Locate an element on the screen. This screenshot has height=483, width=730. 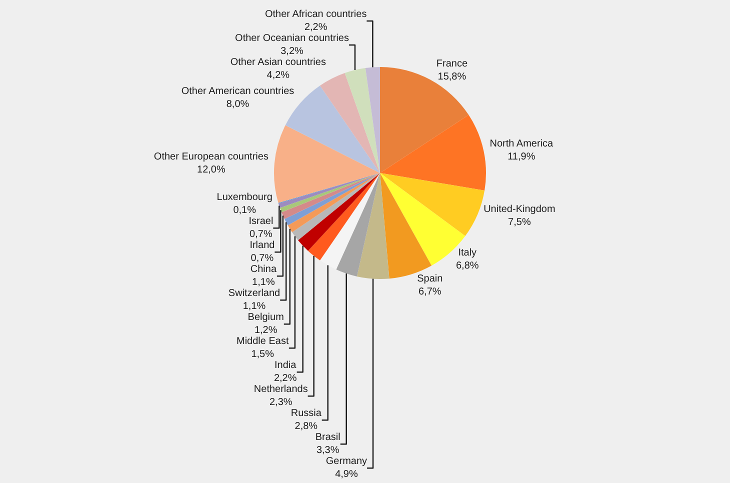
slice-label: Other European countries is located at coordinates (211, 156).